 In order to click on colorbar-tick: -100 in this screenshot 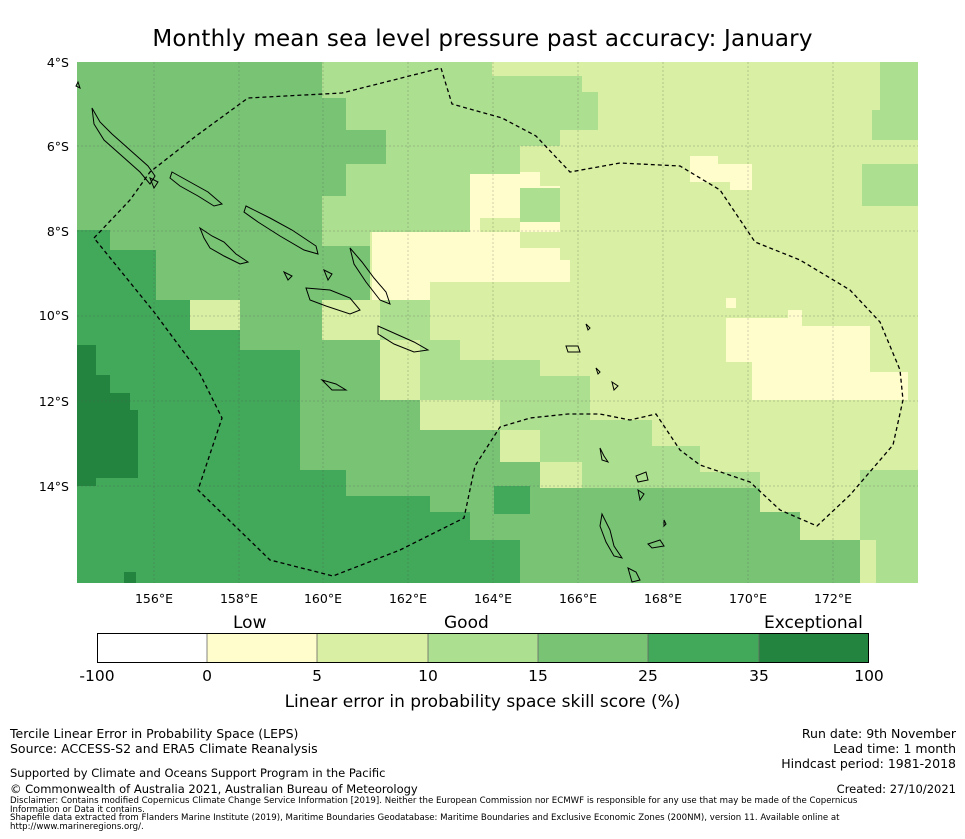, I will do `click(97, 676)`.